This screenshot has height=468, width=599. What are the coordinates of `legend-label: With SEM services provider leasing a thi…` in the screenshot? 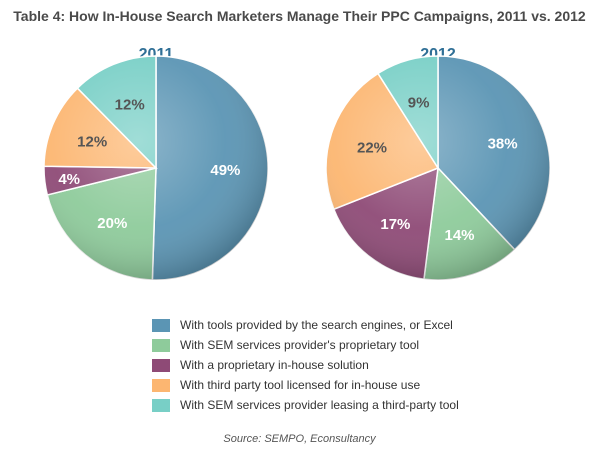 It's located at (319, 405).